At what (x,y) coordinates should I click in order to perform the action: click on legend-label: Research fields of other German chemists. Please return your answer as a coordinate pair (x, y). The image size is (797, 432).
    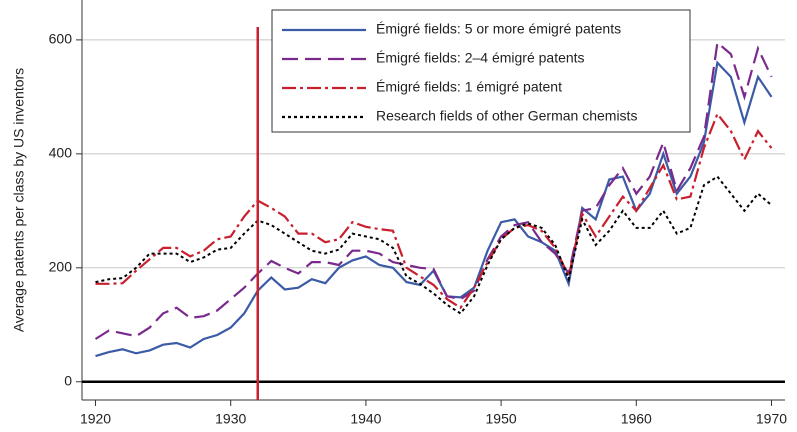
    Looking at the image, I should click on (506, 116).